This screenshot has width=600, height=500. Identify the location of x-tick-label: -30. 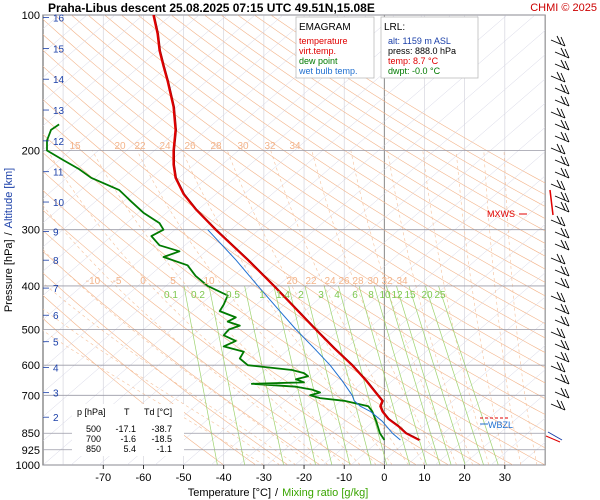
(264, 478).